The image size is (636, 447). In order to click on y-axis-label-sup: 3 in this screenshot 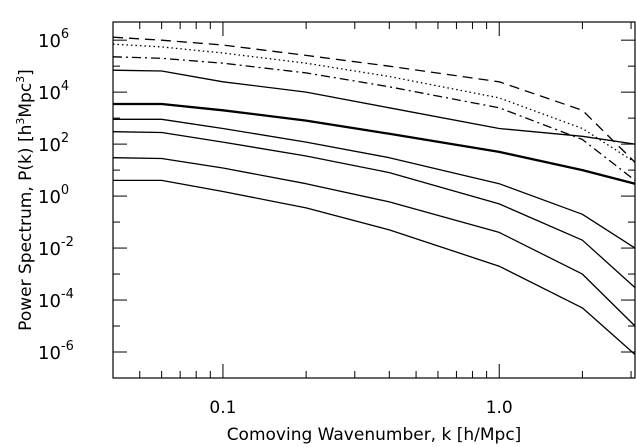, I will do `click(20, 121)`.